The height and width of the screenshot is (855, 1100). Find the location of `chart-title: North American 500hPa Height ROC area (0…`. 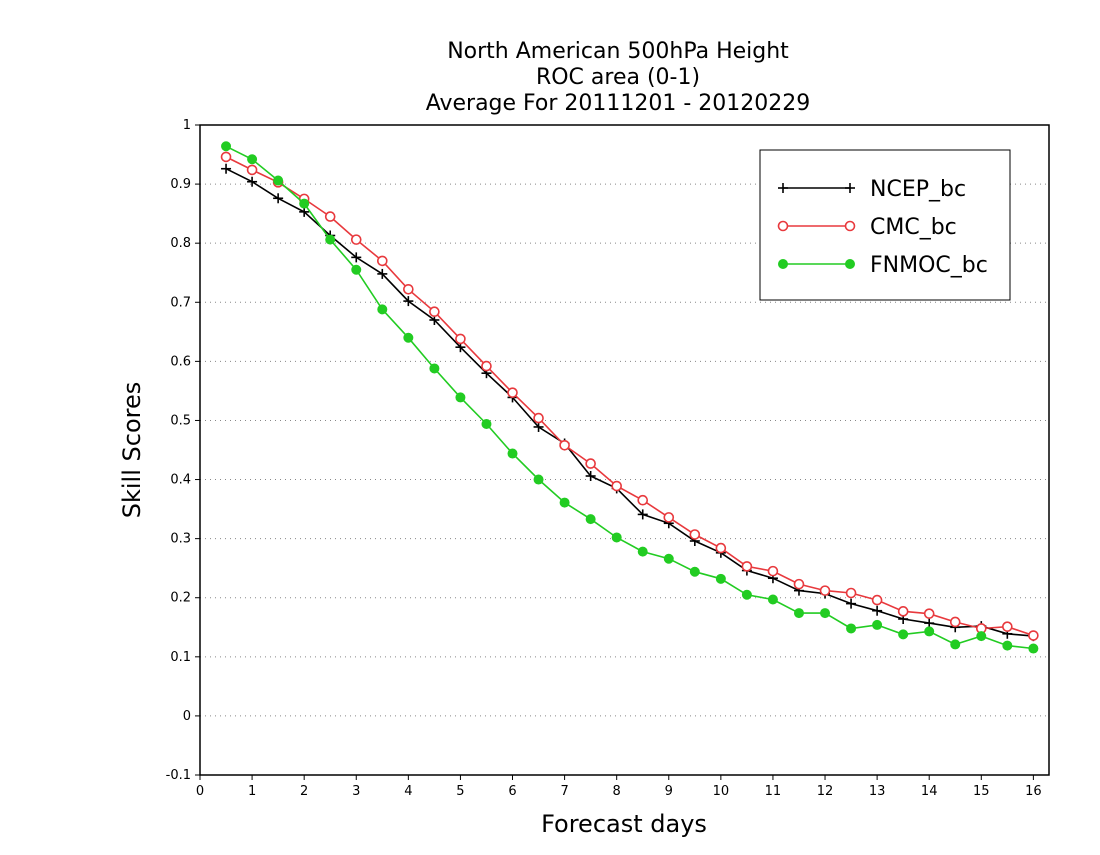

chart-title: North American 500hPa Height ROC area (0… is located at coordinates (618, 77).